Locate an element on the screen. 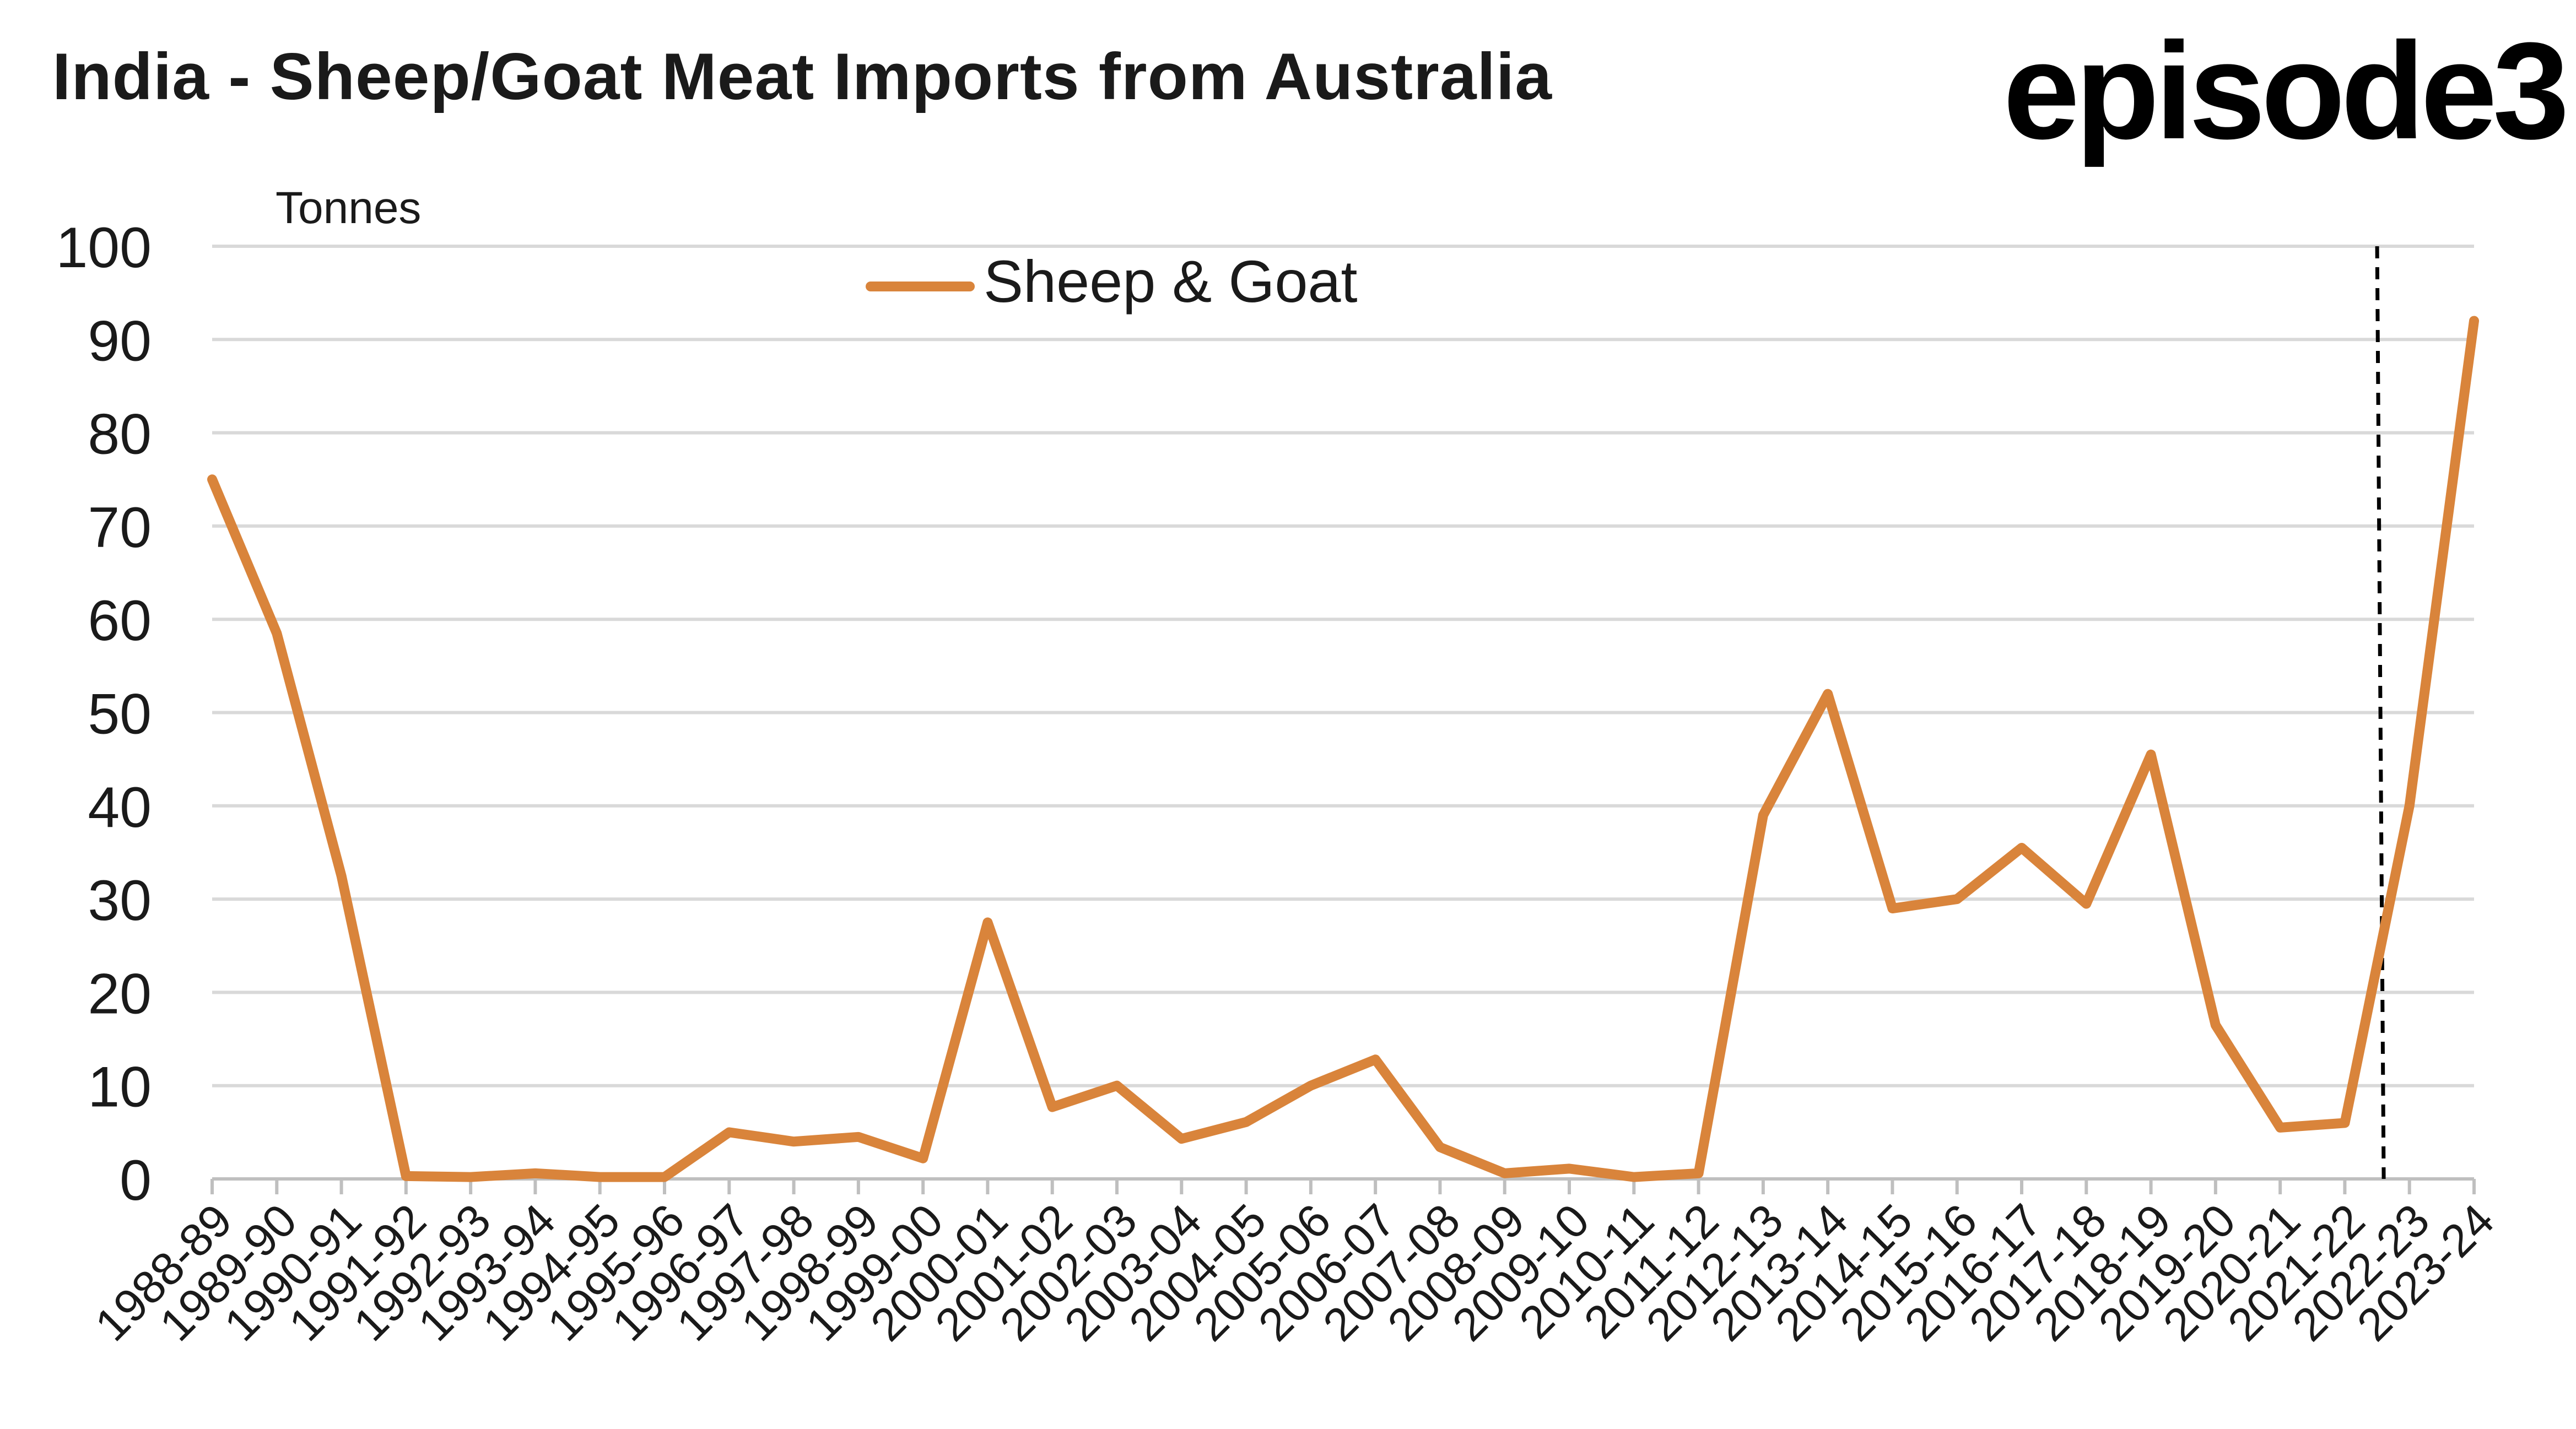  y-tick-label: 30 is located at coordinates (120, 901).